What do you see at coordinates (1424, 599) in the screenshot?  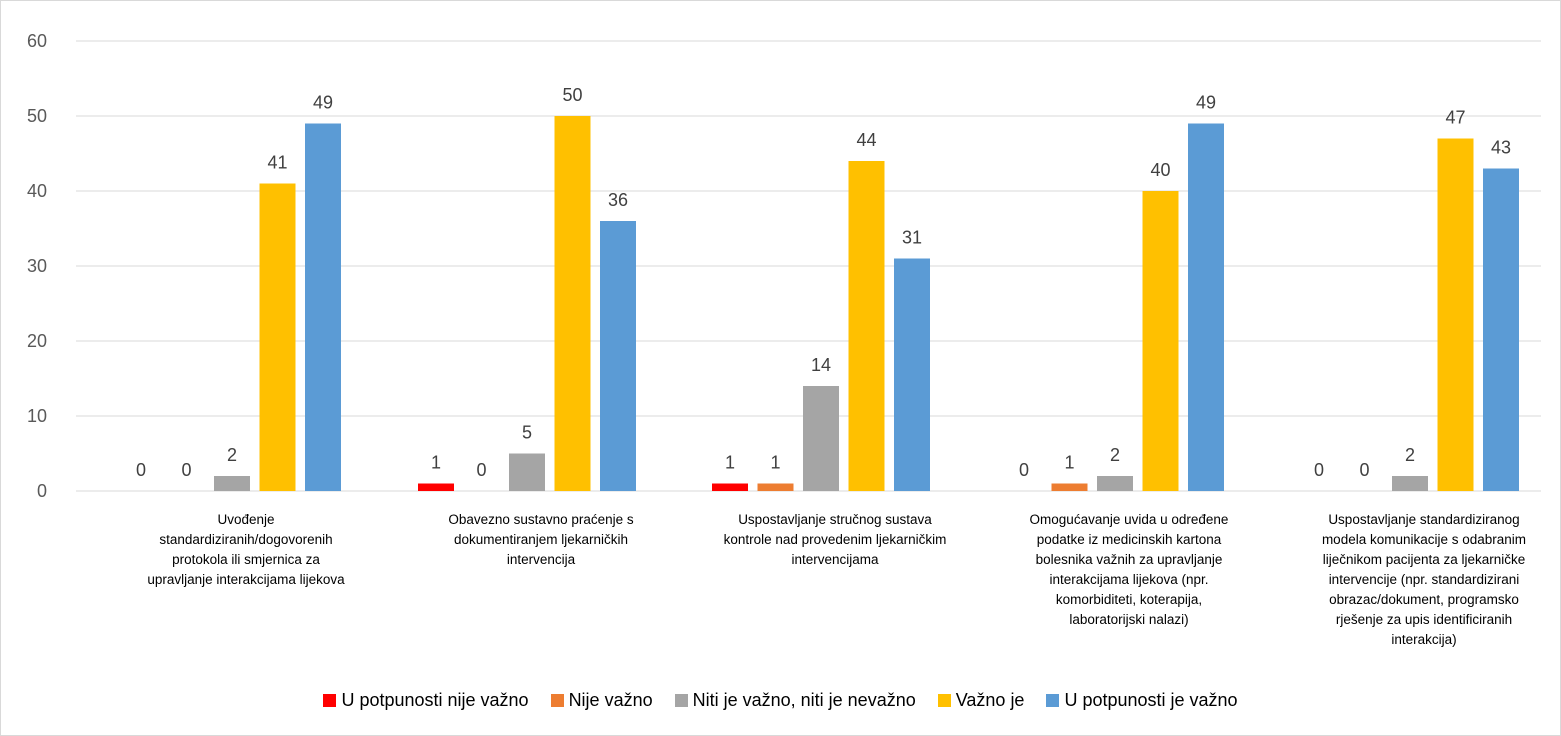 I see `category-label: obrazac/dokument, programsko` at bounding box center [1424, 599].